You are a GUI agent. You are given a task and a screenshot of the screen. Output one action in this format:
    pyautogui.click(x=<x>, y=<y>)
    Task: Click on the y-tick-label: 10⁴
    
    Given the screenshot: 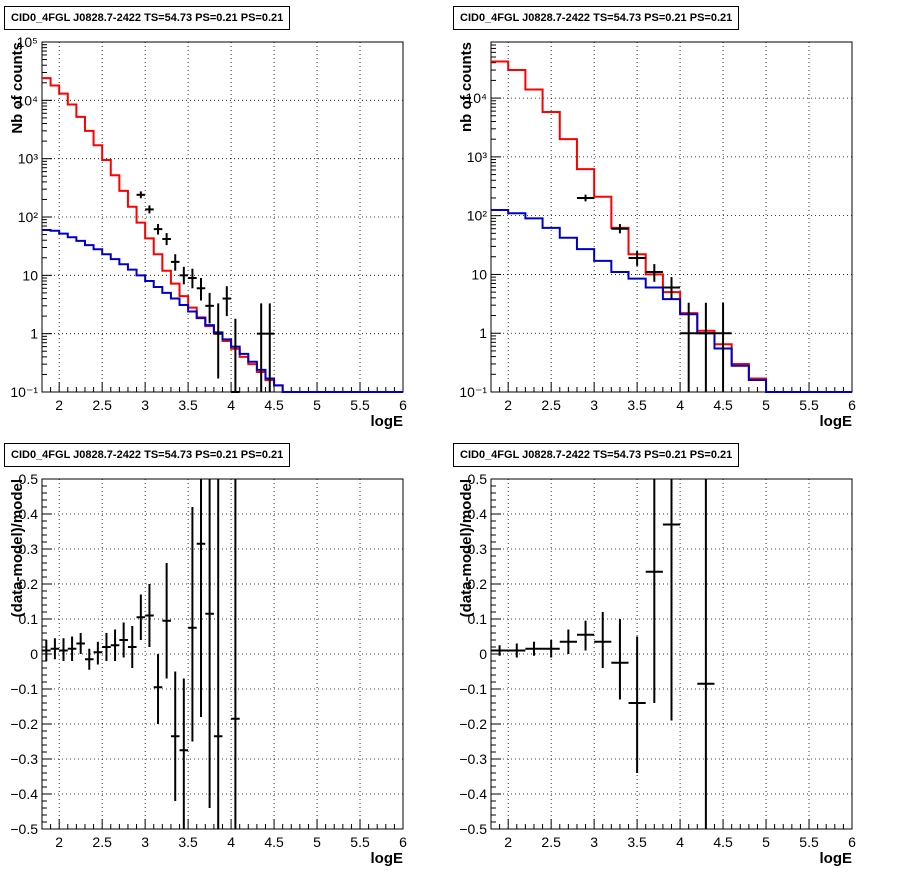 What is the action you would take?
    pyautogui.click(x=27, y=100)
    